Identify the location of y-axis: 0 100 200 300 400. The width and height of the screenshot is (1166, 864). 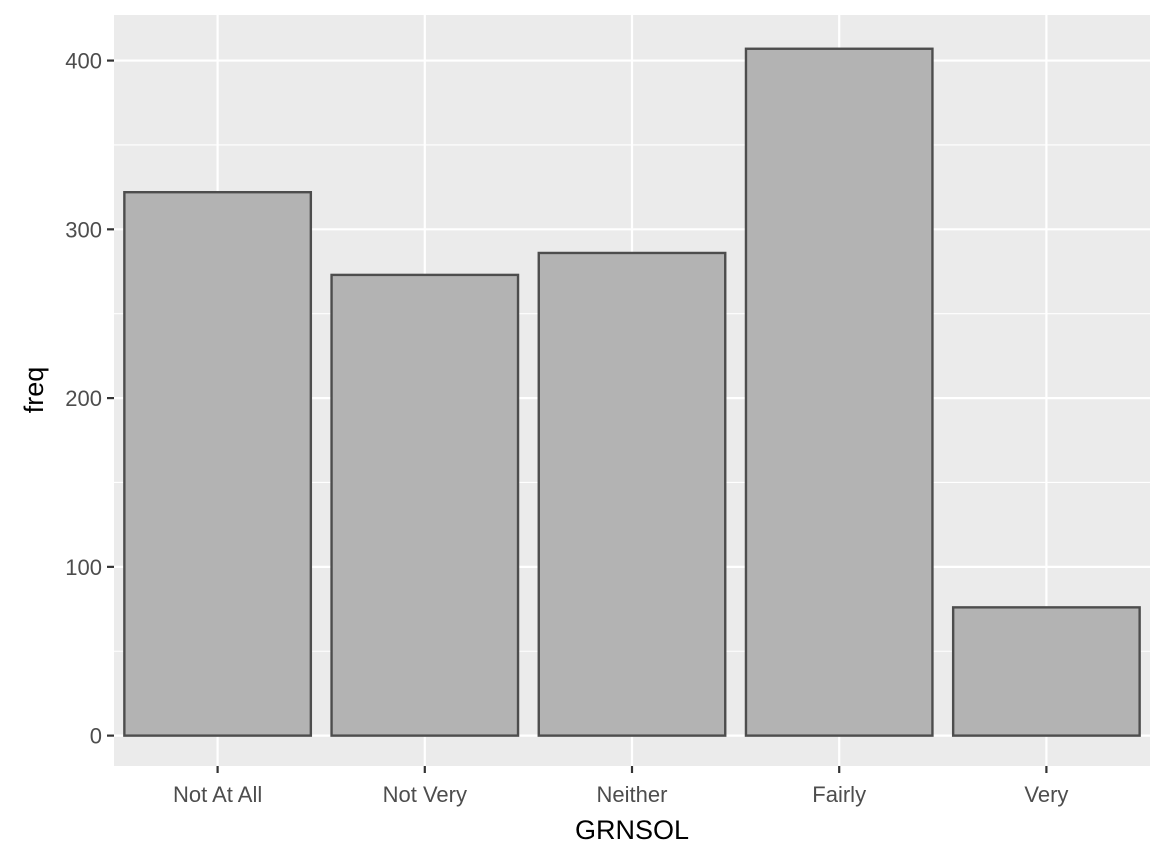
(89, 399).